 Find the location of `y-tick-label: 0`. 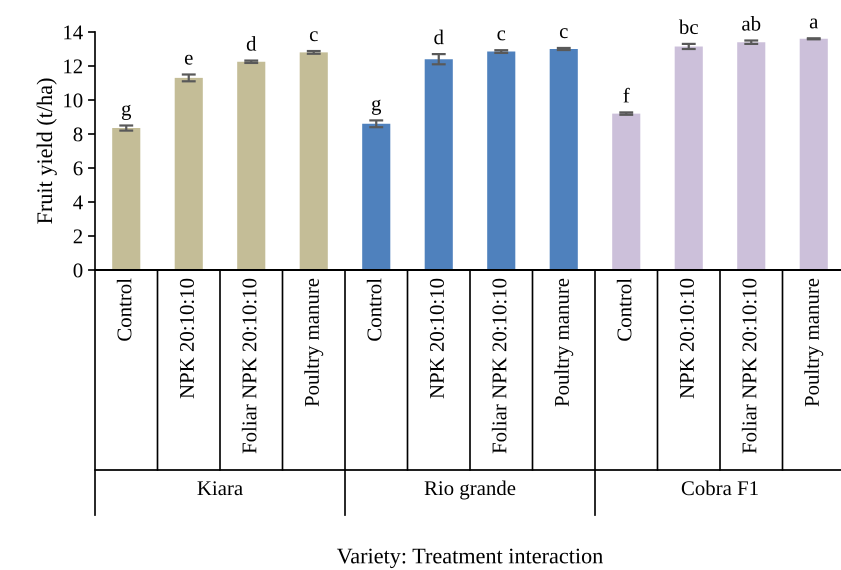

y-tick-label: 0 is located at coordinates (78, 270).